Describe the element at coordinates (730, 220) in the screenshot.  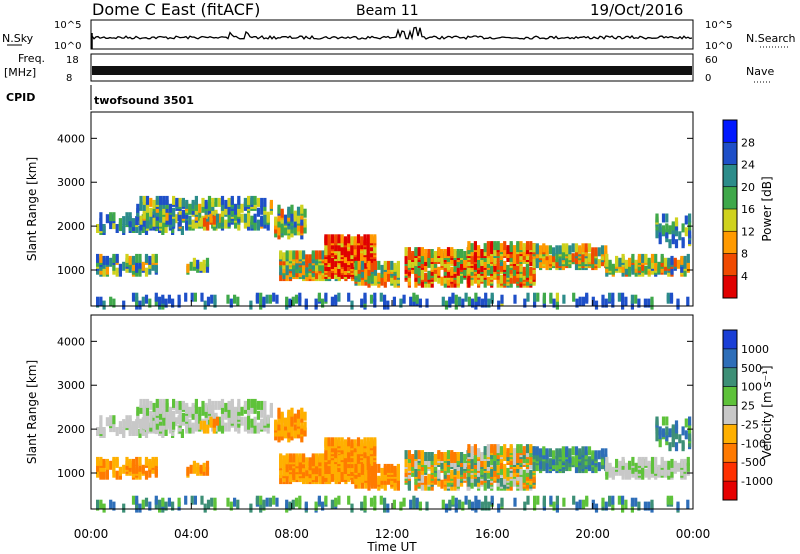
I see `colorbar-swatch` at that location.